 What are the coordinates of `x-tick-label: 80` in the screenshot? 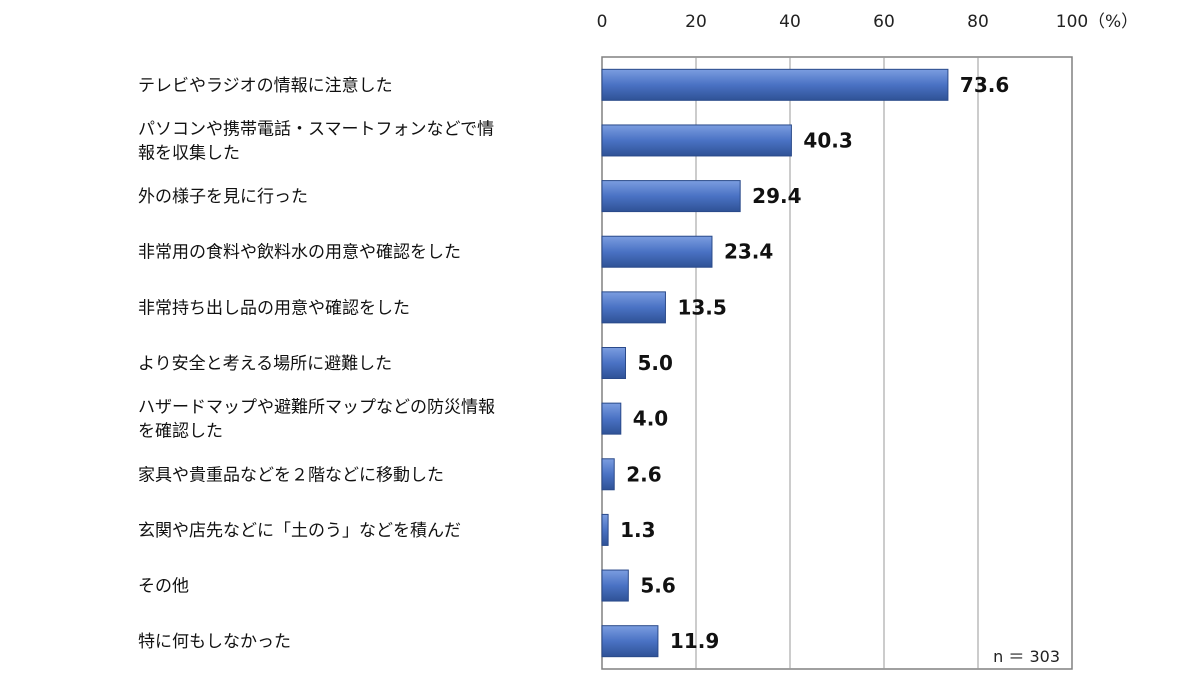 It's located at (978, 22).